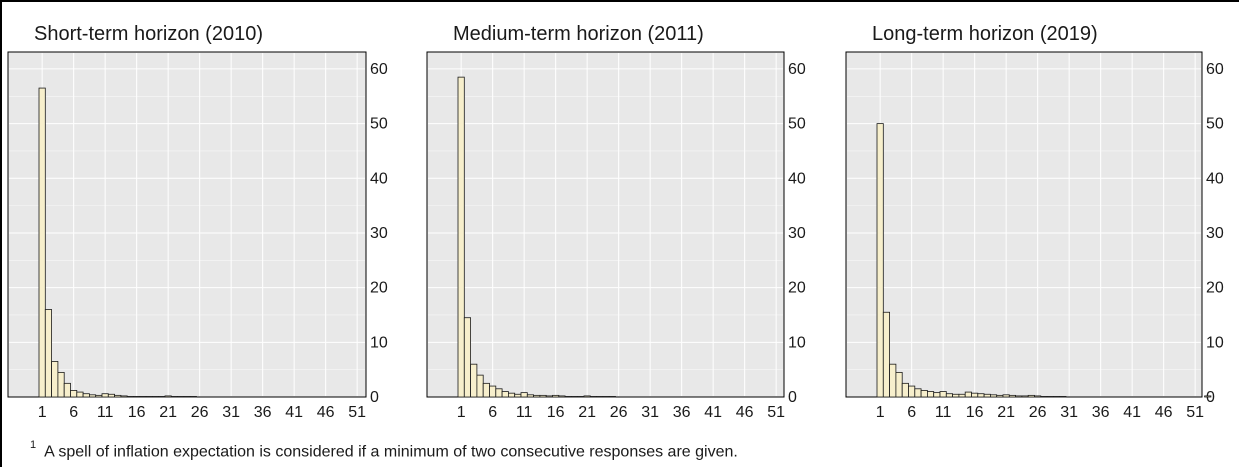 This screenshot has width=1239, height=467. Describe the element at coordinates (1164, 412) in the screenshot. I see `x-tick-label: 46` at that location.